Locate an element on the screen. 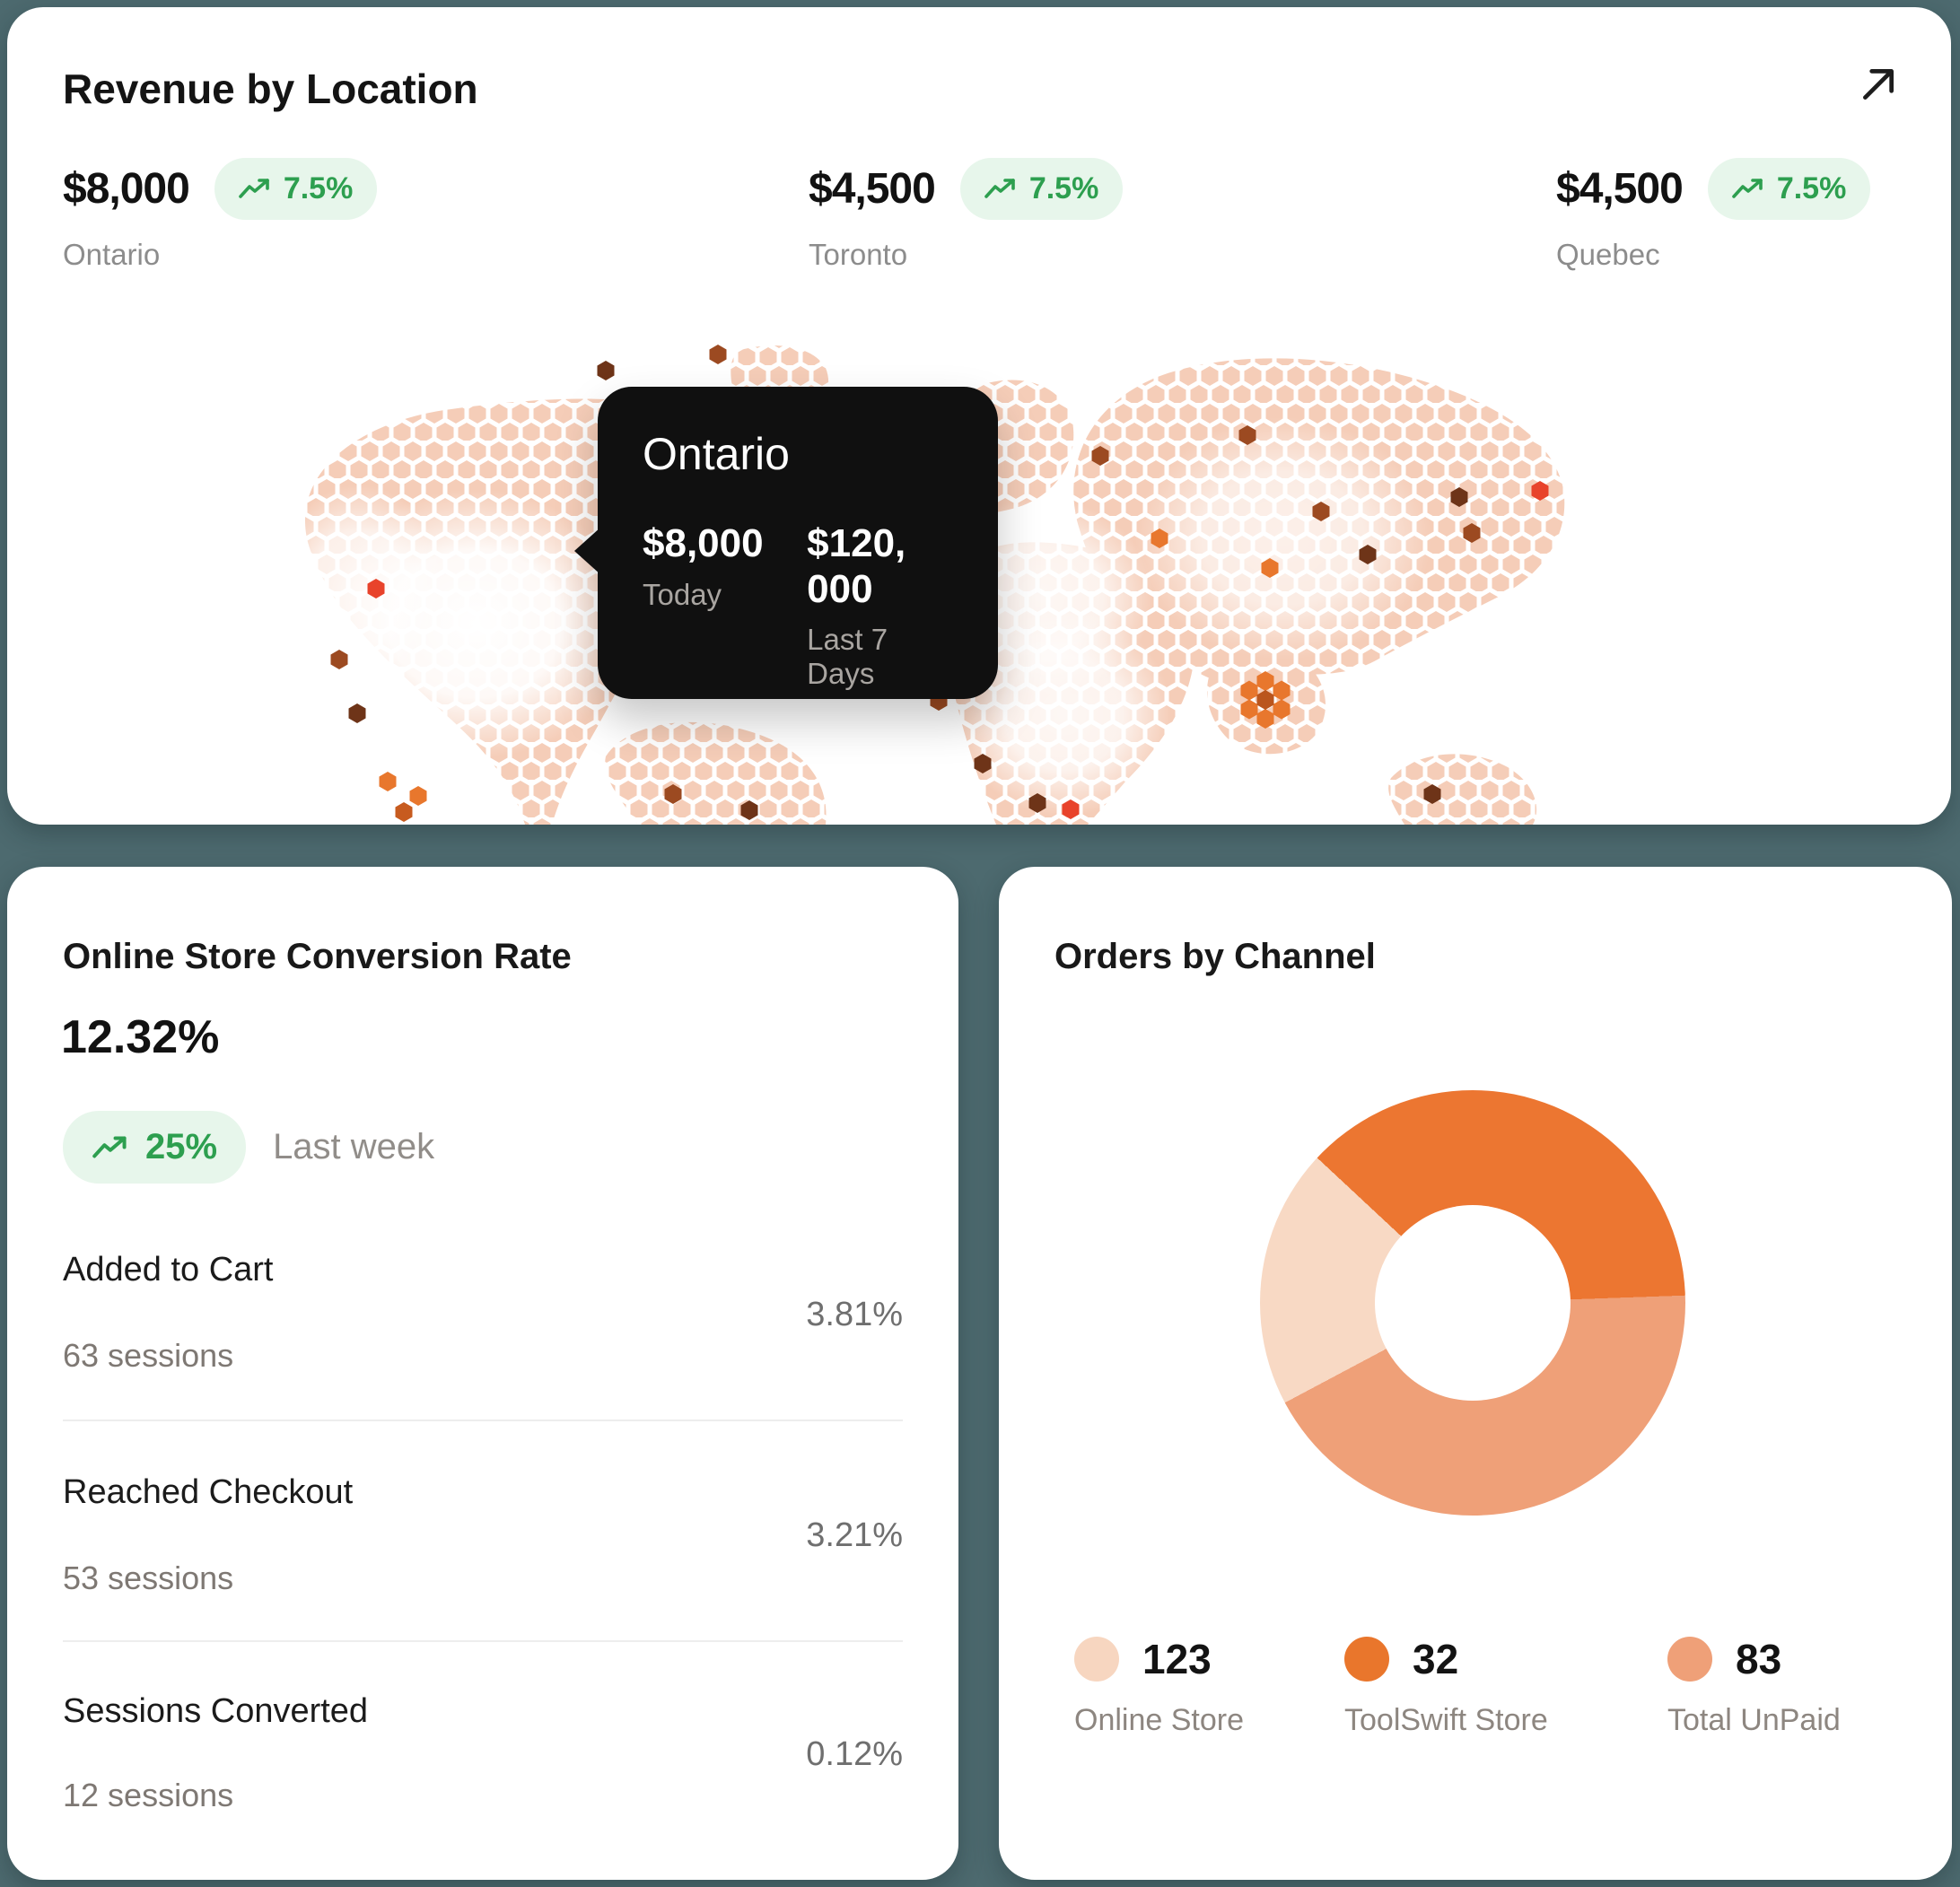  funnel-percent: 3.81% is located at coordinates (854, 1314).